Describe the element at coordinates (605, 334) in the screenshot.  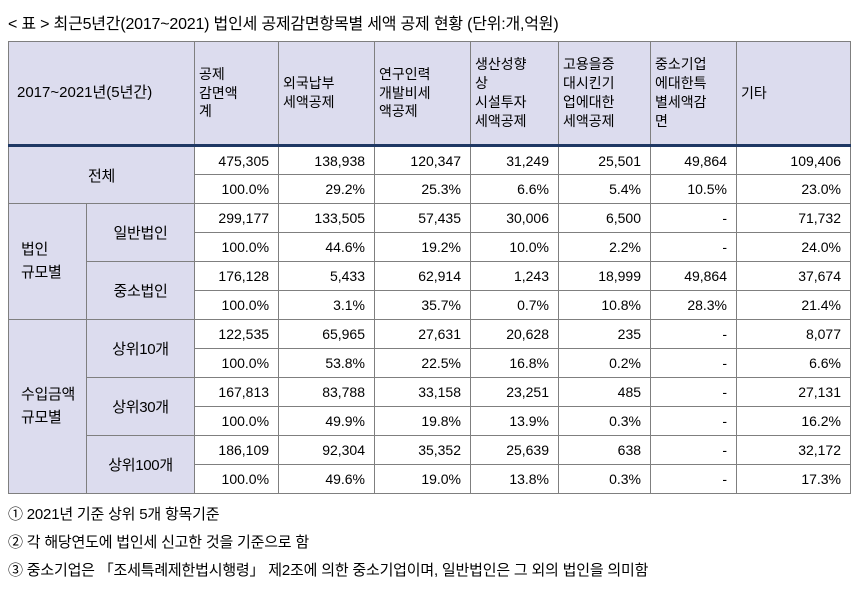
I see `data-cell: 235` at that location.